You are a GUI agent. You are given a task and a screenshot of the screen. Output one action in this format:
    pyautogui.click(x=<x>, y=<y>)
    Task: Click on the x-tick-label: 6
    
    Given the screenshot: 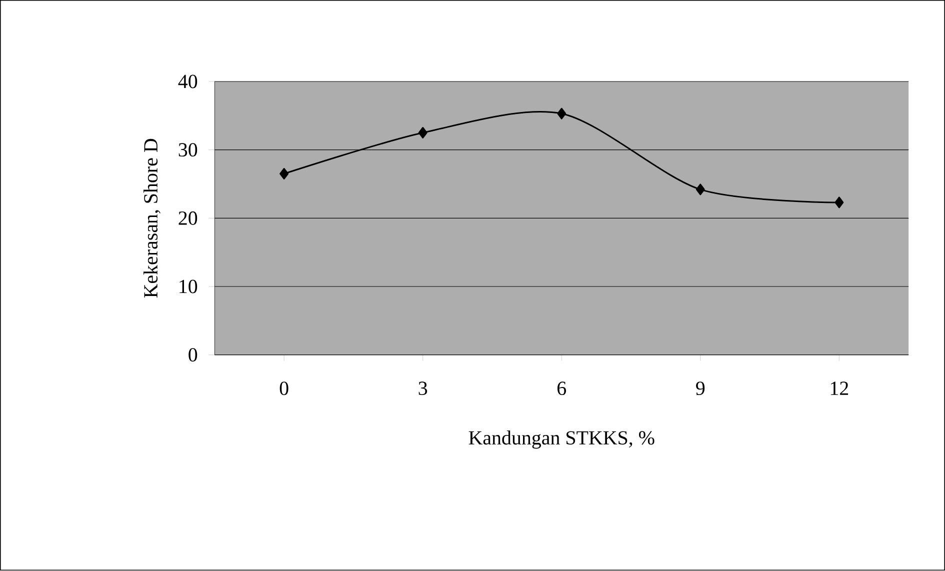 What is the action you would take?
    pyautogui.click(x=561, y=389)
    